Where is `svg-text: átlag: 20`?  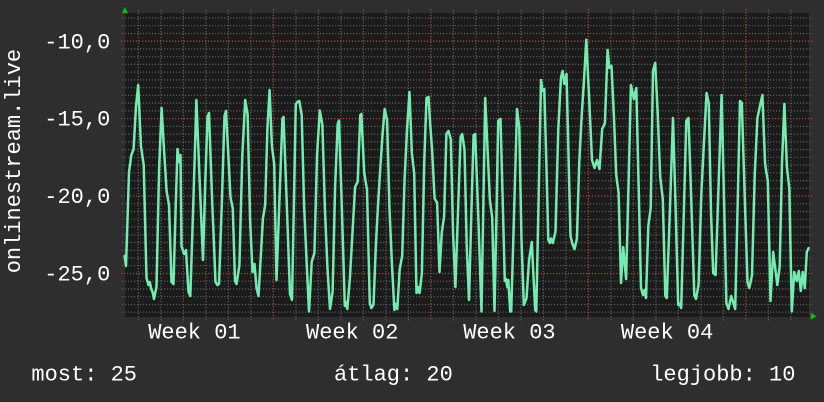
svg-text: átlag: 20 is located at coordinates (393, 375).